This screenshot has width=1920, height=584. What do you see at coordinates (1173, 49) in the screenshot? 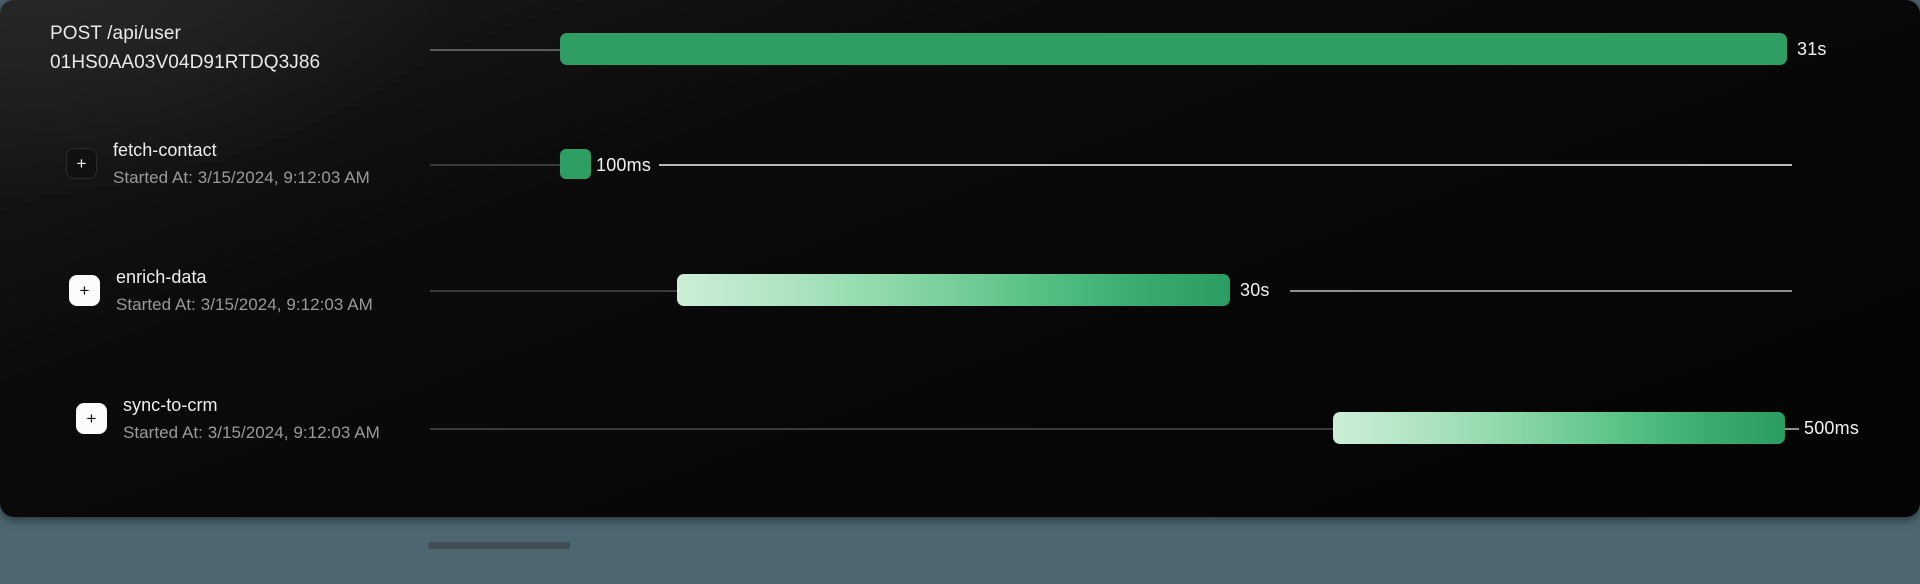
I see `trace-root-bar` at bounding box center [1173, 49].